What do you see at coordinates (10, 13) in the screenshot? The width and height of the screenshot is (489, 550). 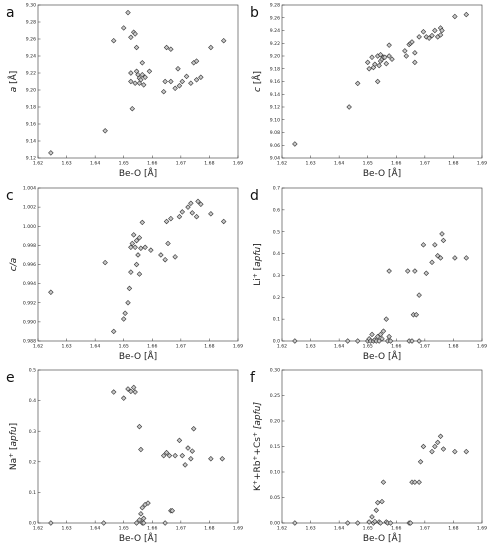 I see `panel-letter: a` at bounding box center [10, 13].